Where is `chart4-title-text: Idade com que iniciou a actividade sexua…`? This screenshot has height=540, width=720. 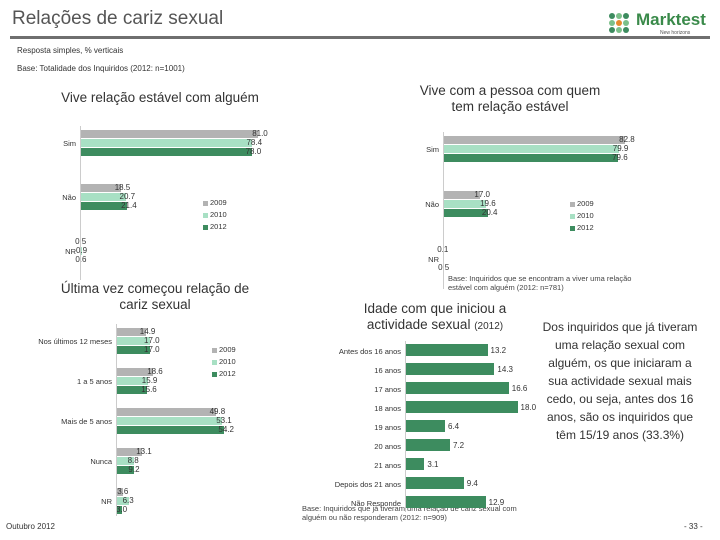 chart4-title-text: Idade com que iniciou a actividade sexua… is located at coordinates (435, 316).